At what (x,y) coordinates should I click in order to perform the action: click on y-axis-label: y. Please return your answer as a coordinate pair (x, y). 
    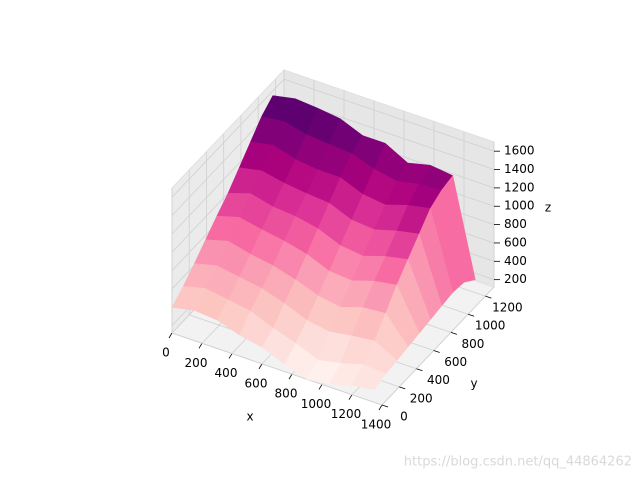
    Looking at the image, I should click on (473, 384).